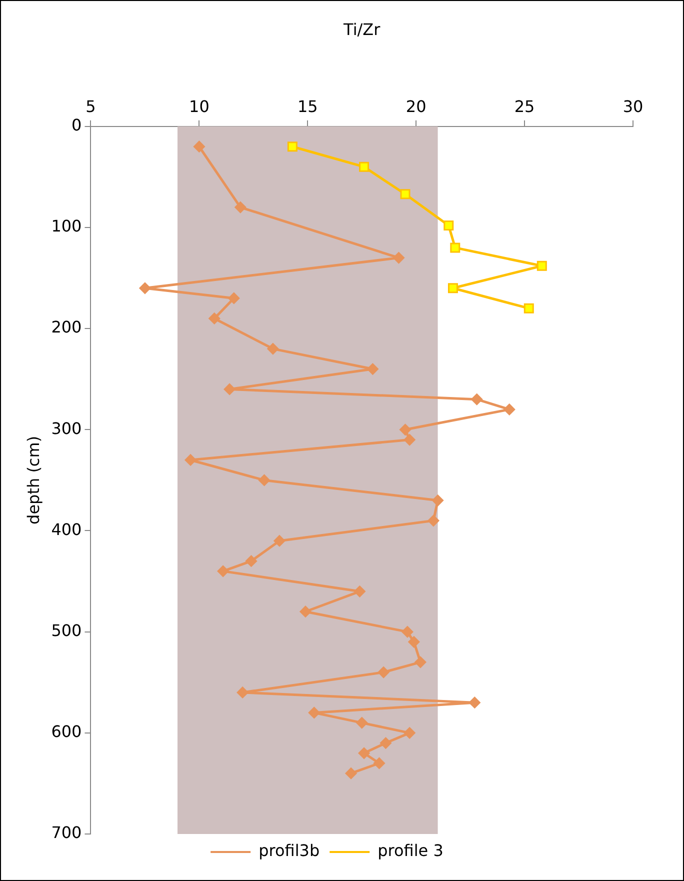 The image size is (684, 881). I want to click on x-axis-title: Ti/Zr, so click(361, 29).